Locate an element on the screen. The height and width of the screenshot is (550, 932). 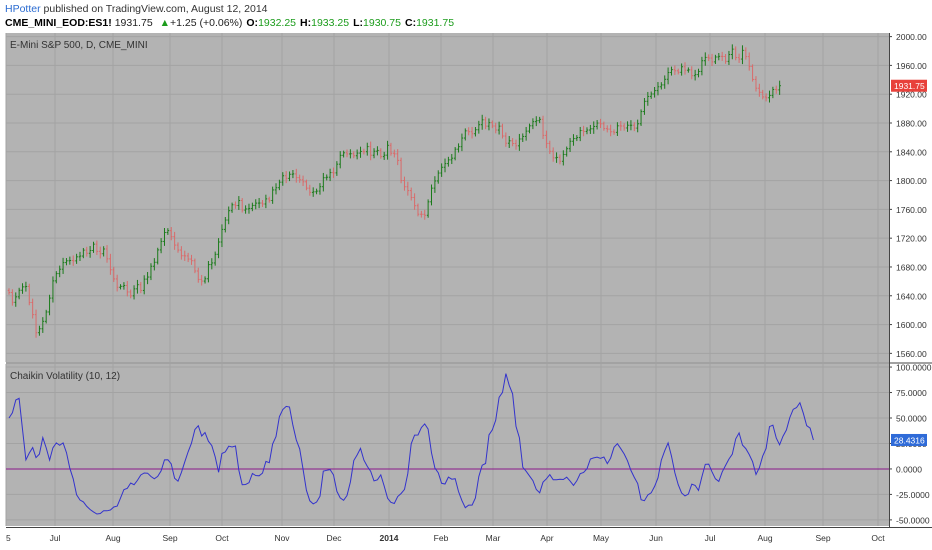
price-tick-label: 1760.00 is located at coordinates (911, 210).